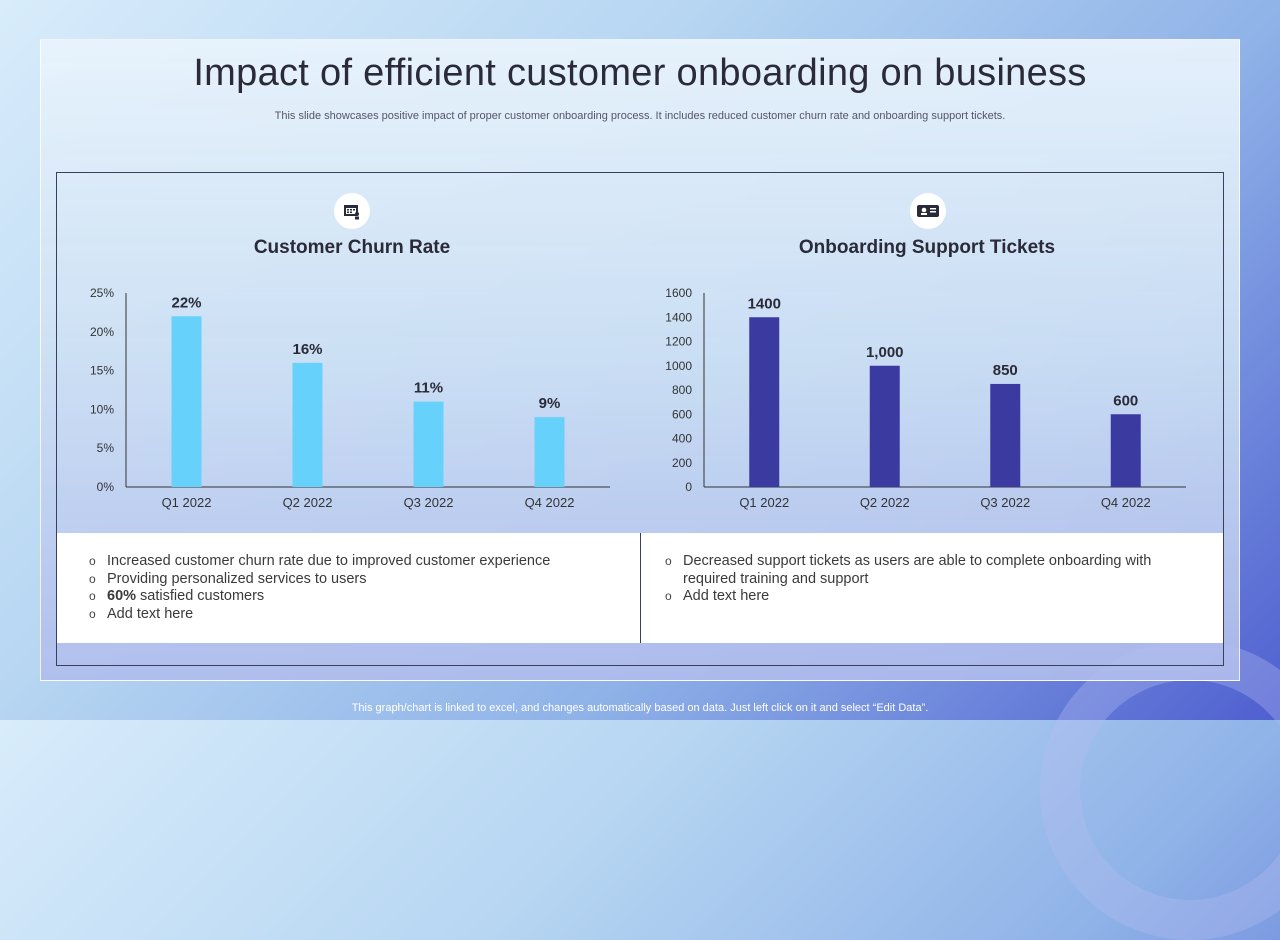 The image size is (1280, 940). Describe the element at coordinates (682, 439) in the screenshot. I see `tickets-y-tick-label: 400` at that location.